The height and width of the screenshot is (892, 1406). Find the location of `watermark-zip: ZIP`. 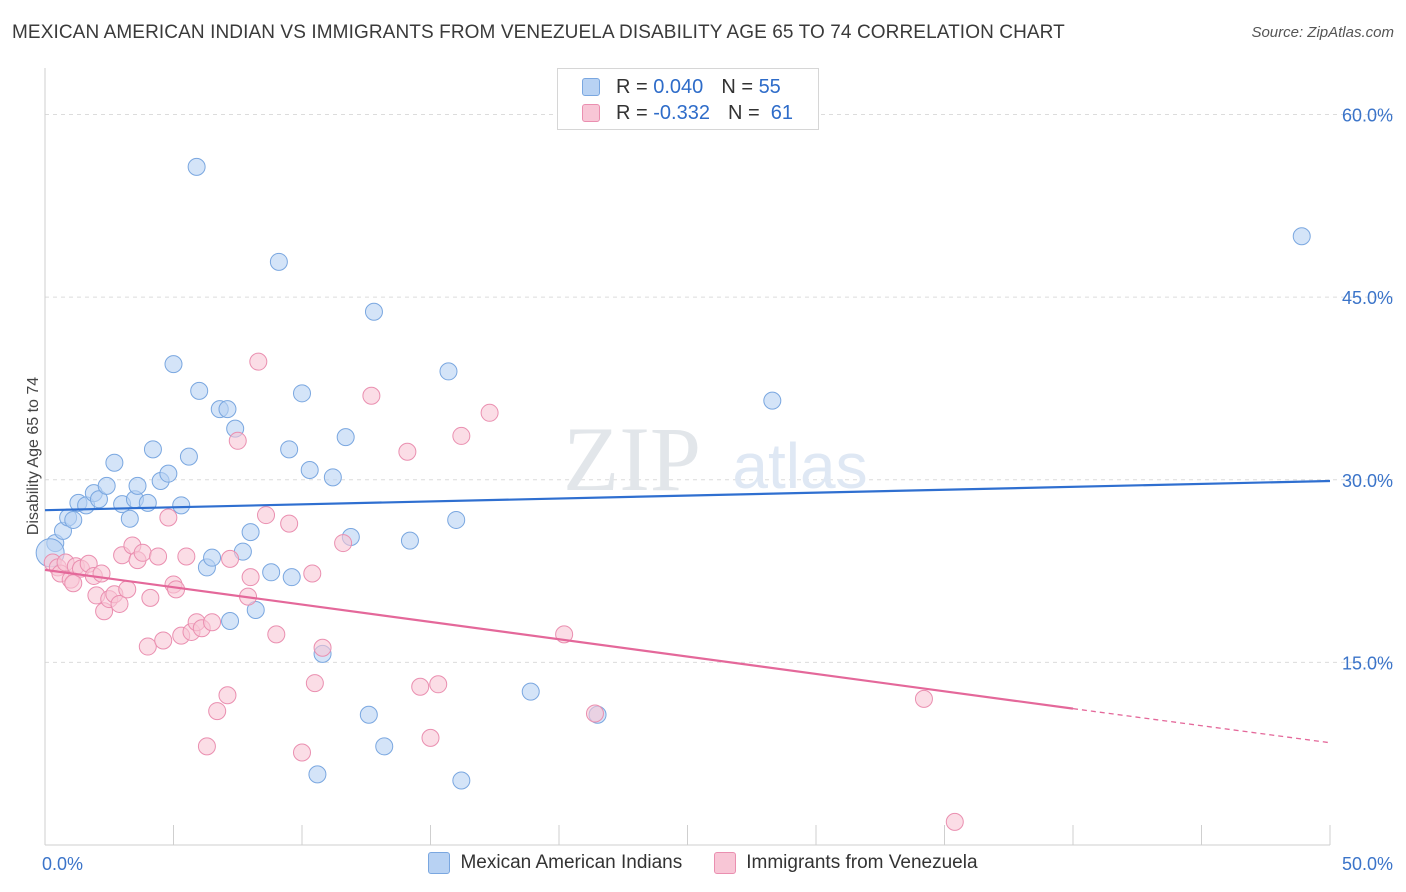

watermark-zip: ZIP is located at coordinates (632, 459).